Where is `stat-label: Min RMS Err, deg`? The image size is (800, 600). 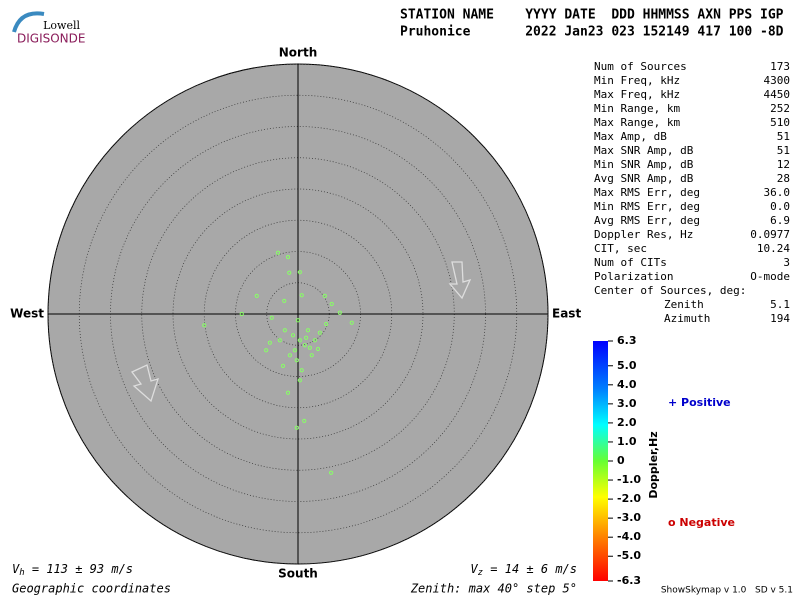 stat-label: Min RMS Err, deg is located at coordinates (647, 206).